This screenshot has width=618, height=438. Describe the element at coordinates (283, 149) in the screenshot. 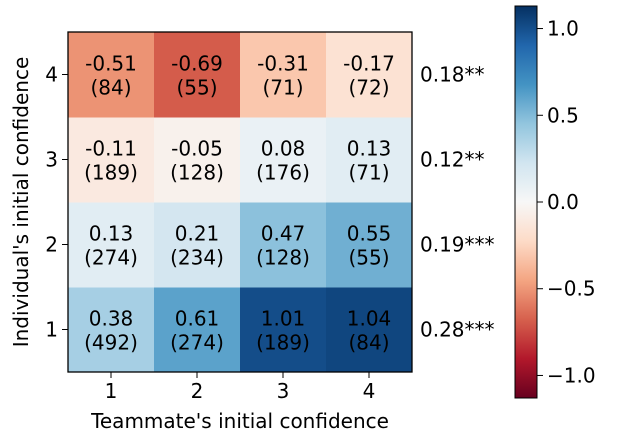

I see `cell-value-label: 0.08` at that location.